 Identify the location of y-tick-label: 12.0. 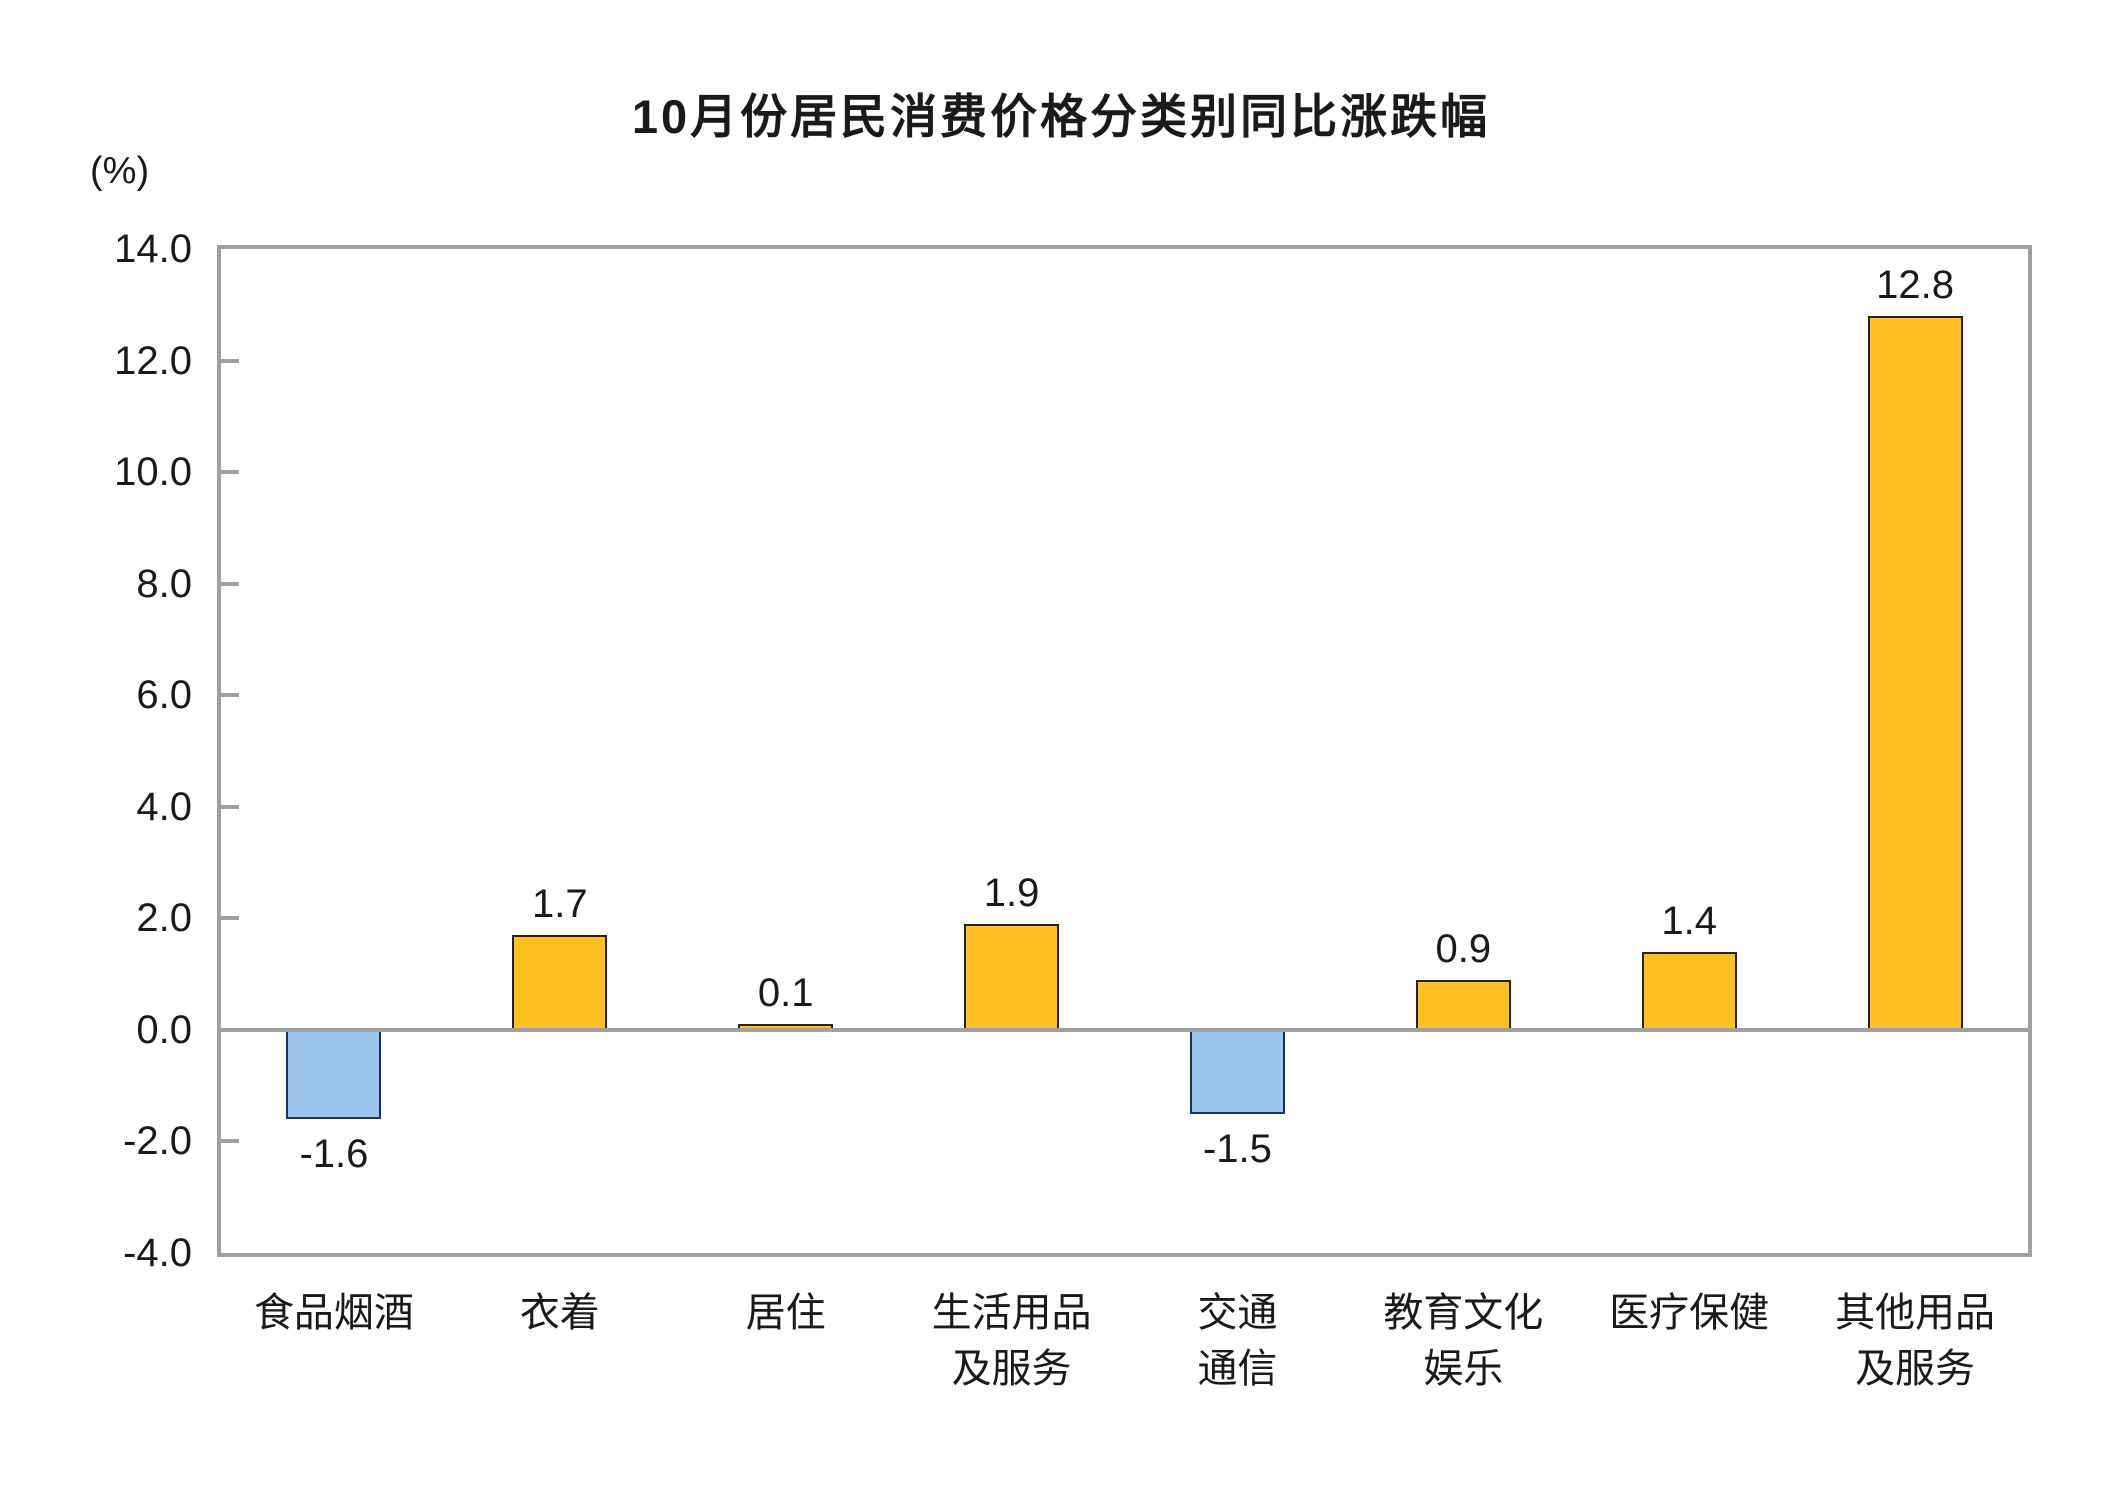
(153, 360).